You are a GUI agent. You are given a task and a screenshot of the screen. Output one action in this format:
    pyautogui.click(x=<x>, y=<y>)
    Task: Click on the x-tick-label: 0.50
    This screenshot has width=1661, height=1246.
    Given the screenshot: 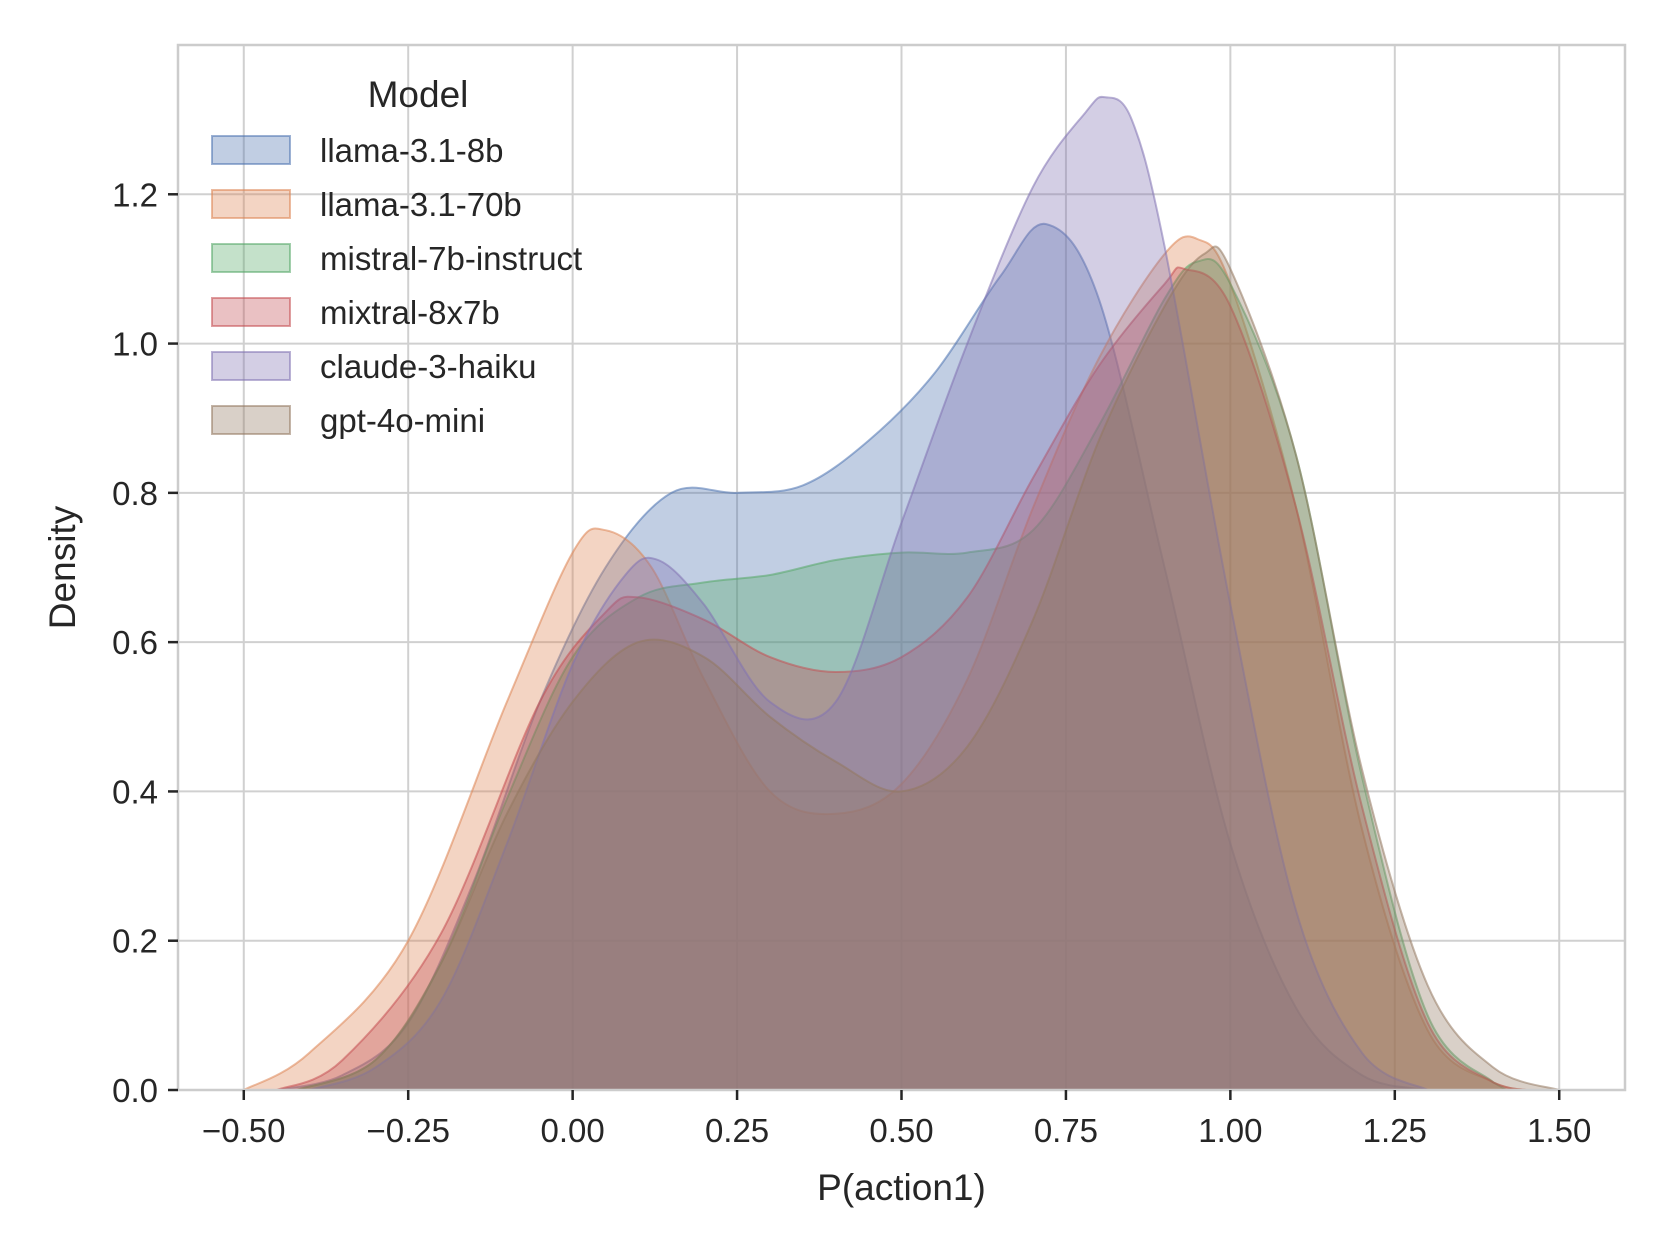 What is the action you would take?
    pyautogui.click(x=901, y=1130)
    